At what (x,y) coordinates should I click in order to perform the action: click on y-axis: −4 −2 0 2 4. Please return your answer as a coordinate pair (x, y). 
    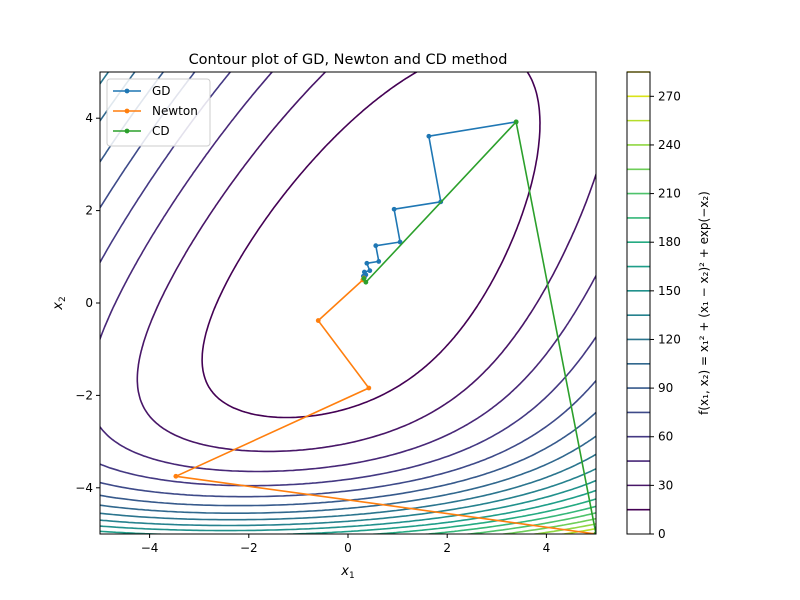
    Looking at the image, I should click on (87, 303).